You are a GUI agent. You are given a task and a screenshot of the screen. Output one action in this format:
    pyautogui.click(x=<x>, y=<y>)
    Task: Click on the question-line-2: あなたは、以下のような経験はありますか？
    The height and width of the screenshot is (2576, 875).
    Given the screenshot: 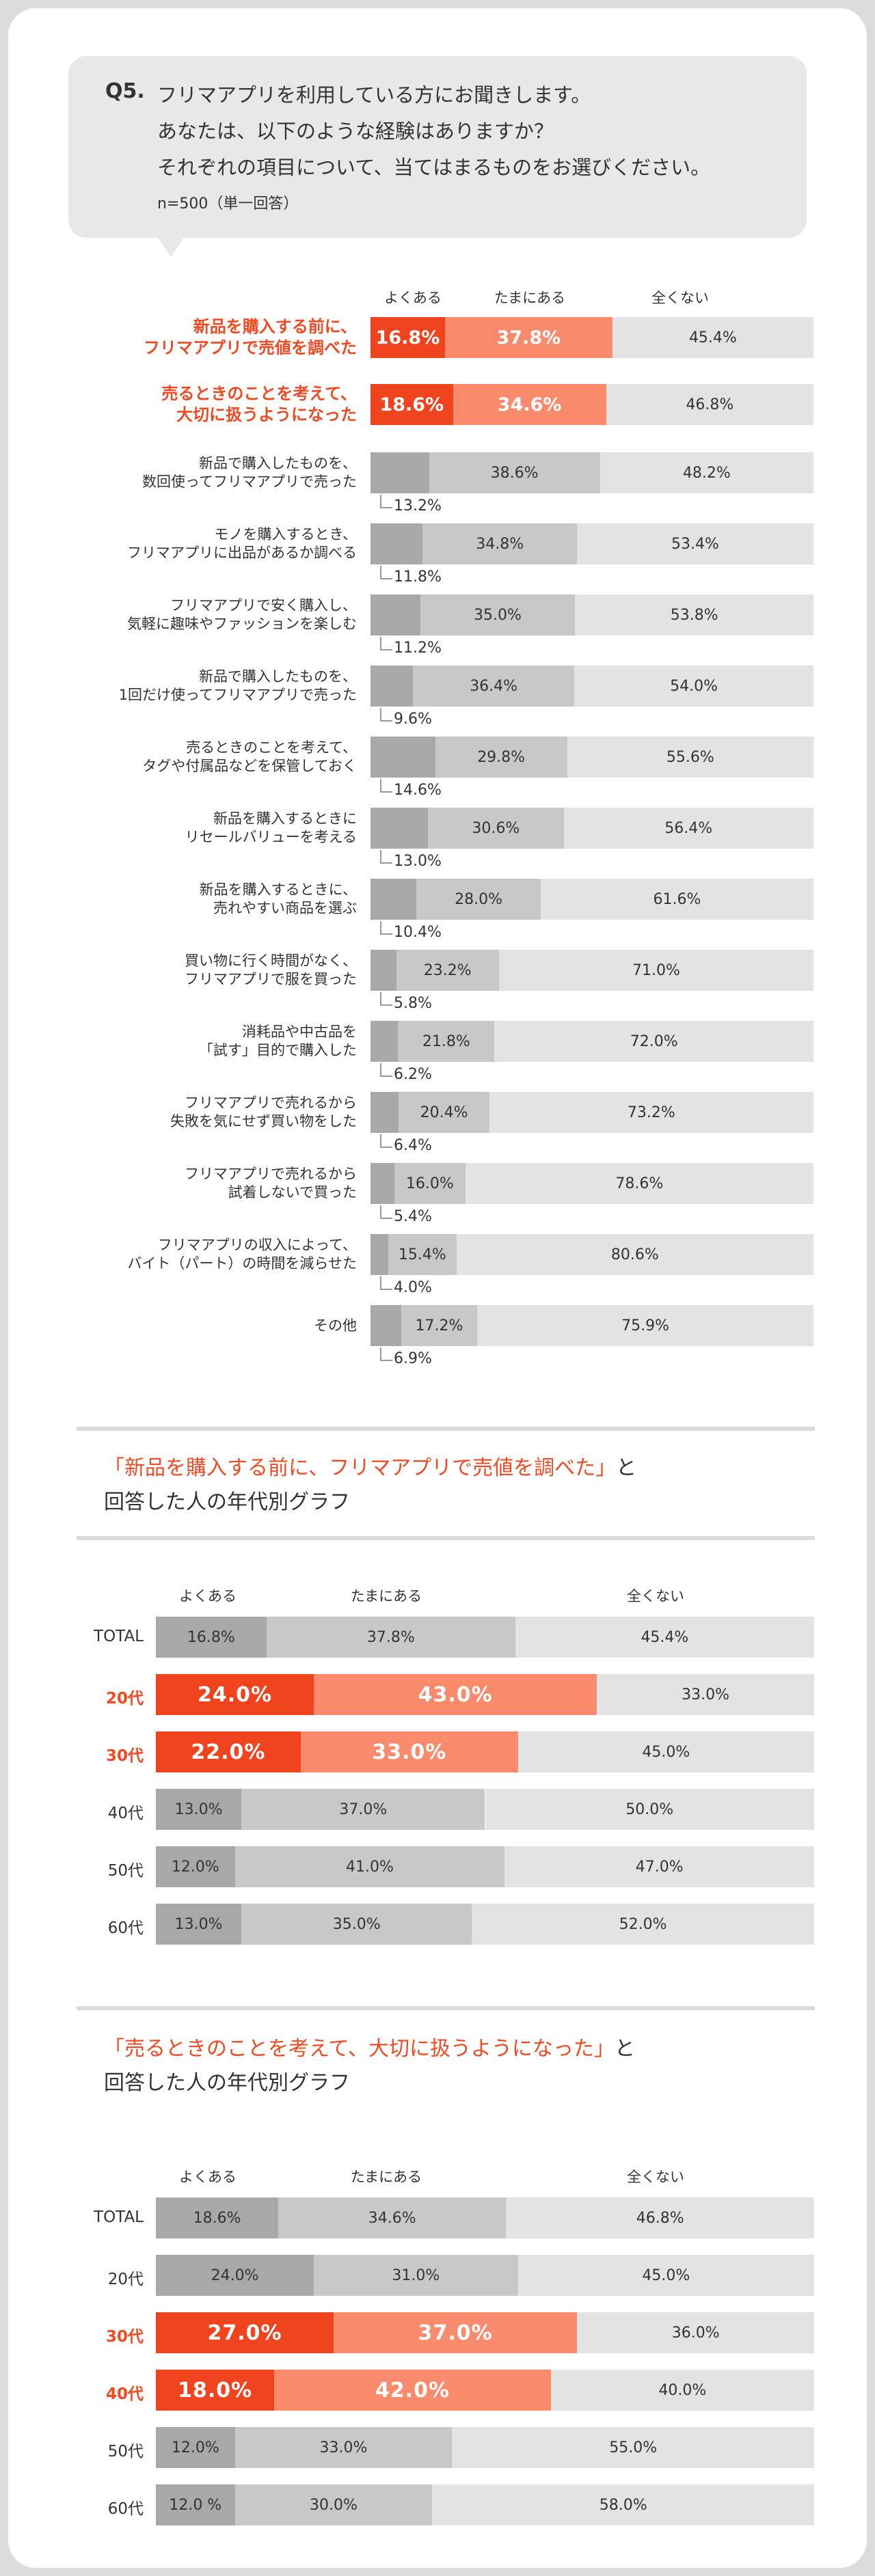 What is the action you would take?
    pyautogui.click(x=355, y=131)
    